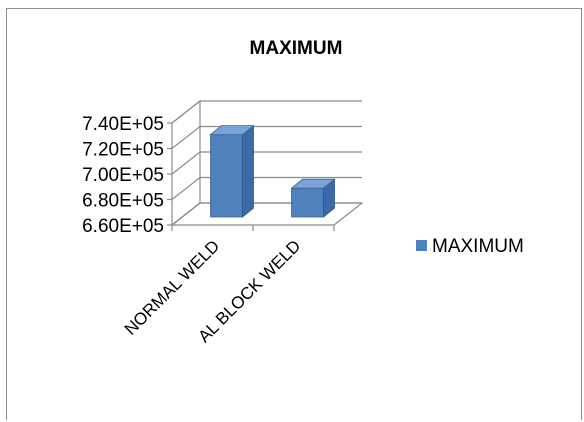 The image size is (584, 422). What do you see at coordinates (253, 228) in the screenshot?
I see `x-axis-ticks` at bounding box center [253, 228].